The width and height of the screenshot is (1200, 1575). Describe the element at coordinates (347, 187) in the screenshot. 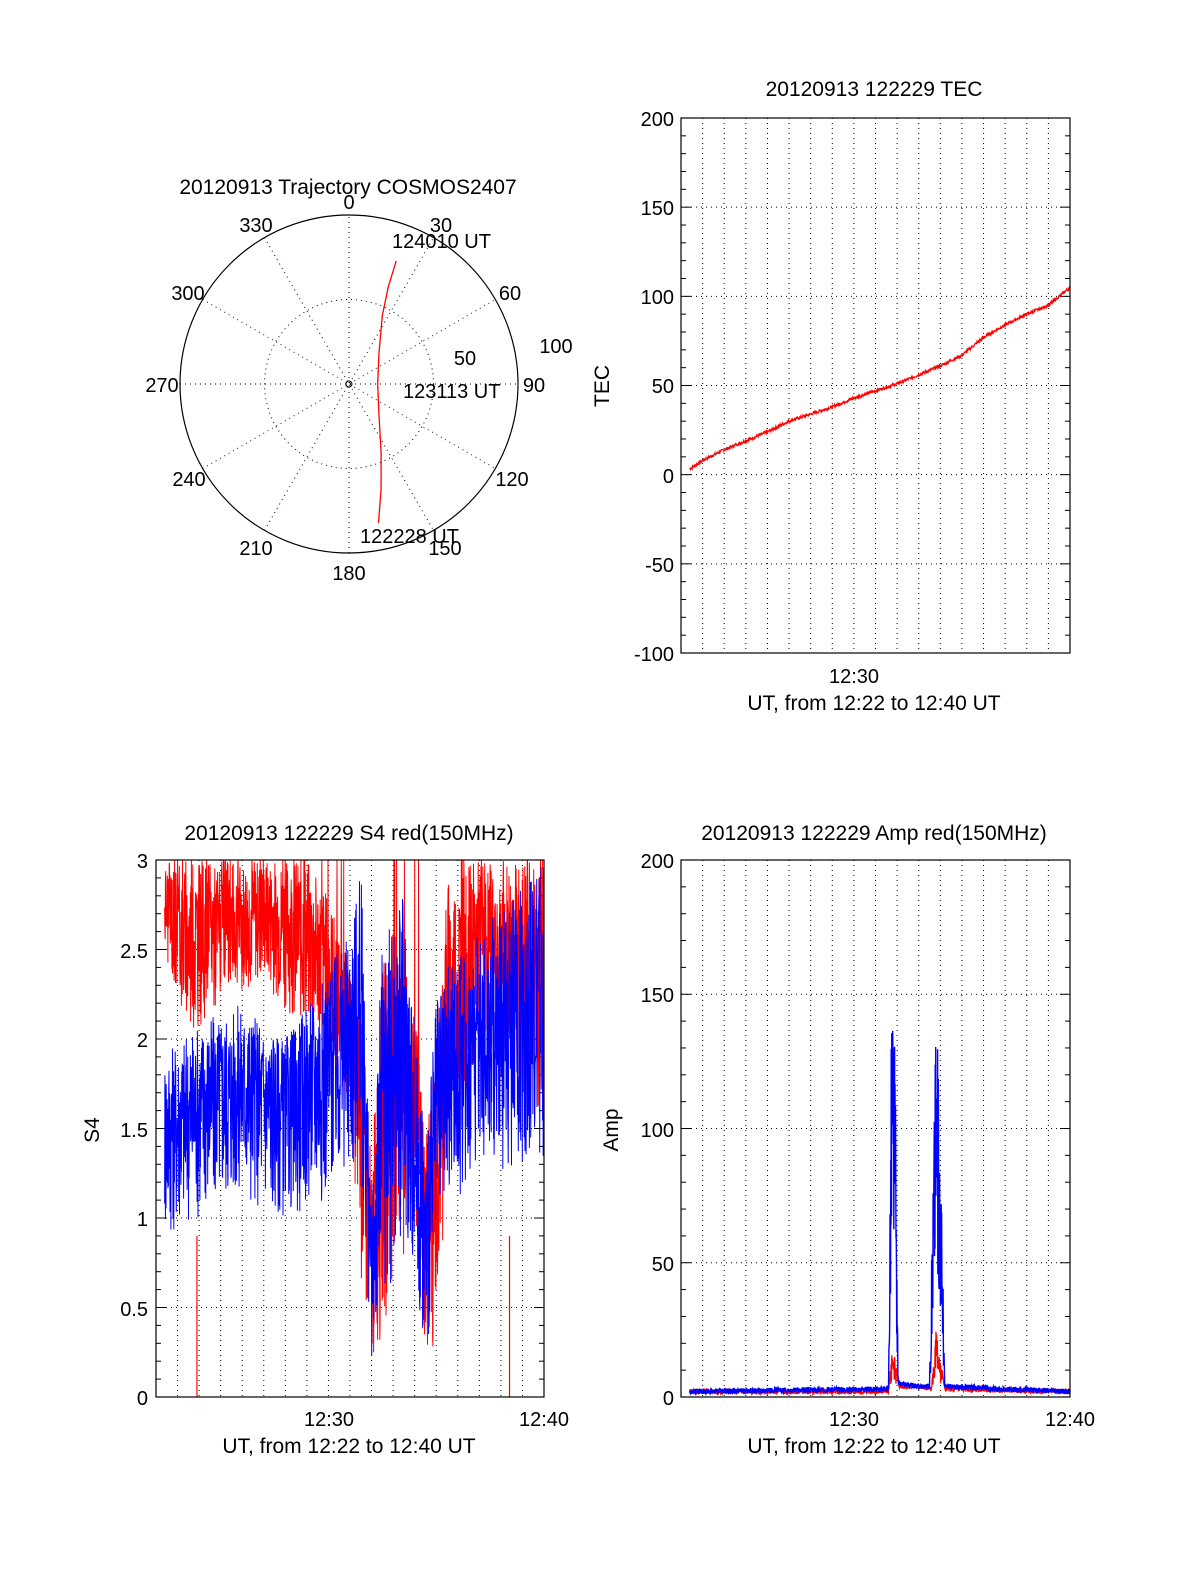

I see `polar-title: 20120913 Trajectory COSMOS2407` at that location.